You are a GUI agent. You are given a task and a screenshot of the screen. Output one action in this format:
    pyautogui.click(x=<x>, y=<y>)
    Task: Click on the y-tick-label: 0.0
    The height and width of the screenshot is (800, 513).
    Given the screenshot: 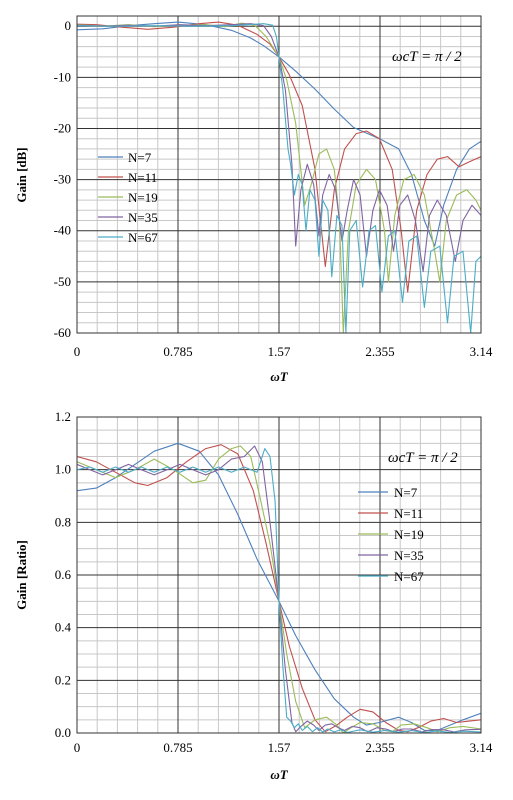 What is the action you would take?
    pyautogui.click(x=63, y=732)
    